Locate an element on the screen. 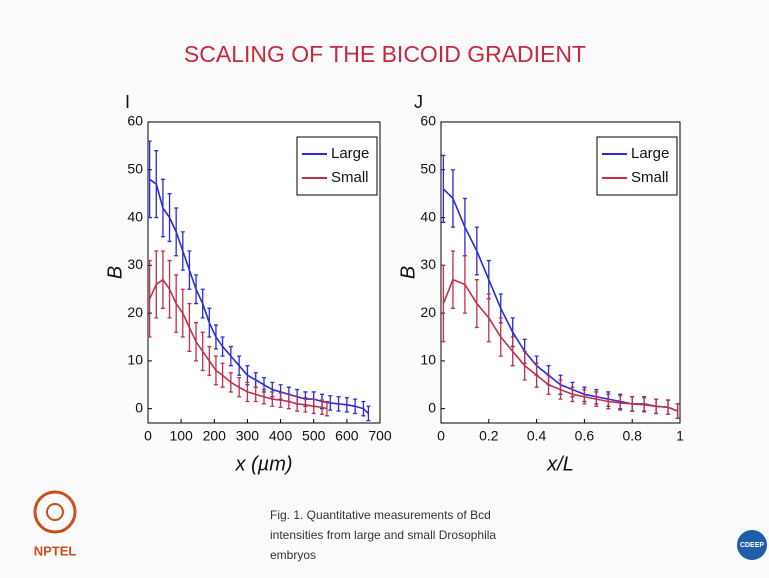  x-tick-label: 500 is located at coordinates (314, 436).